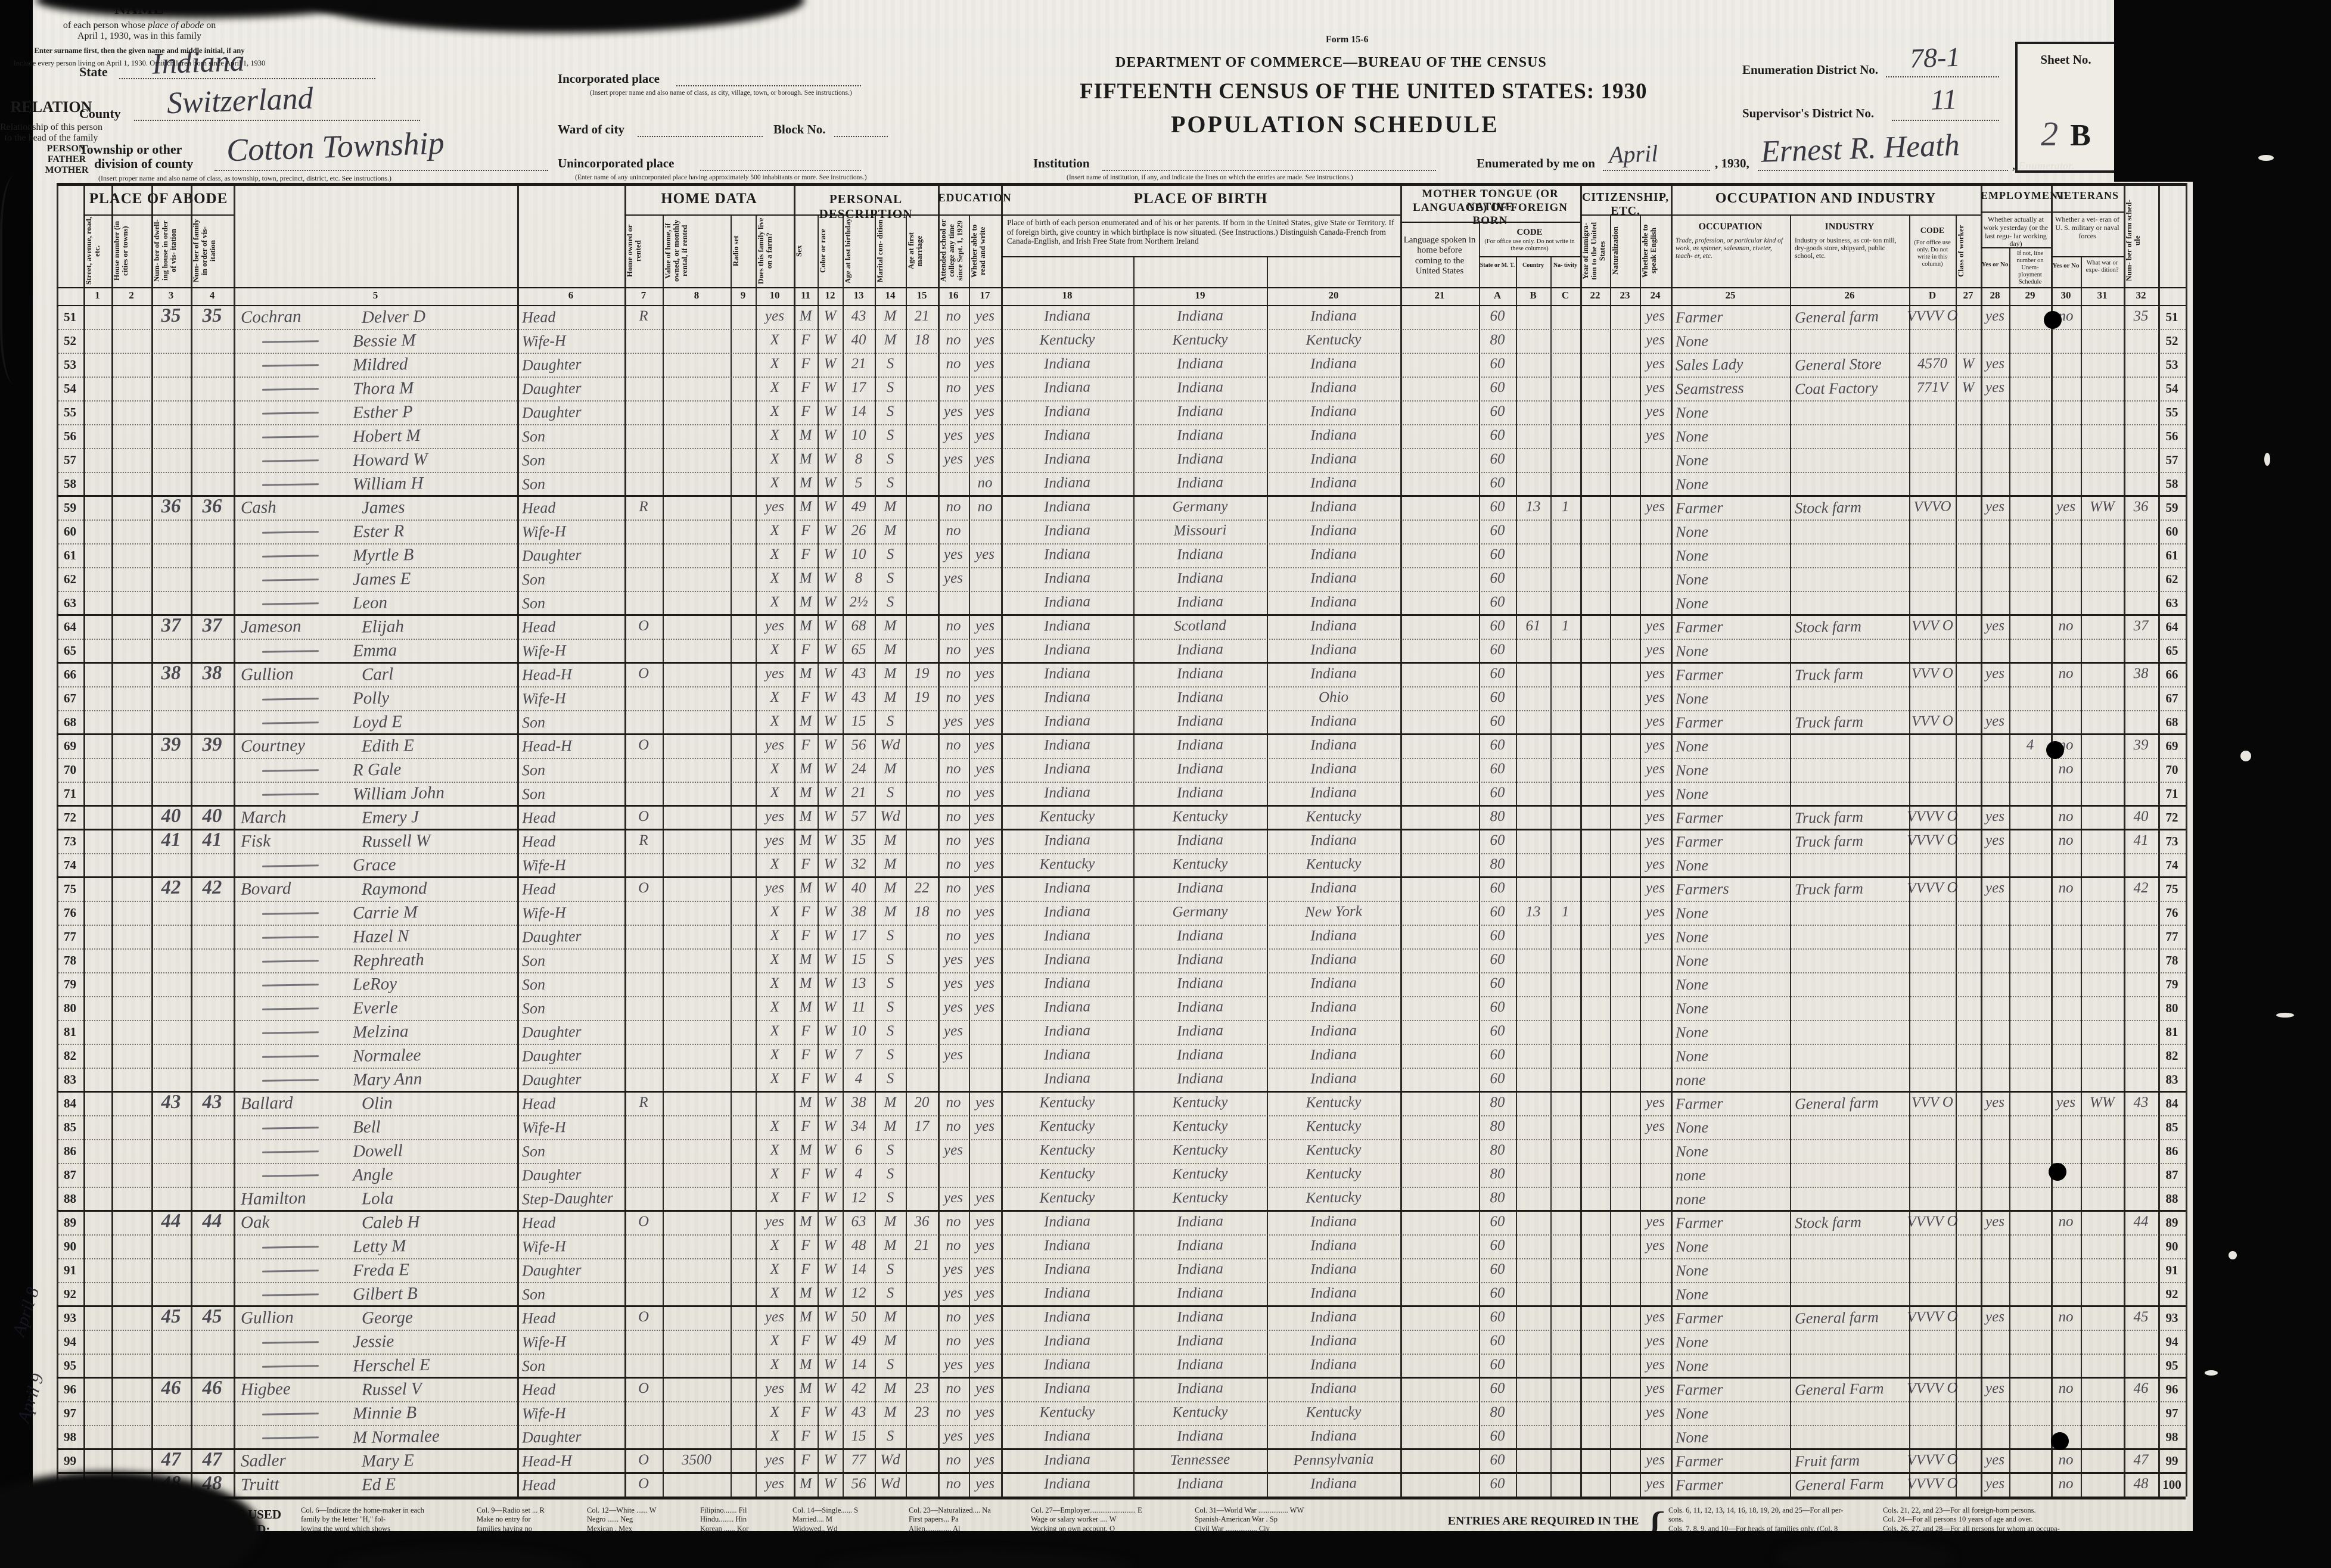 This screenshot has width=2331, height=1568. I want to click on cell-c24: yes, so click(1655, 1340).